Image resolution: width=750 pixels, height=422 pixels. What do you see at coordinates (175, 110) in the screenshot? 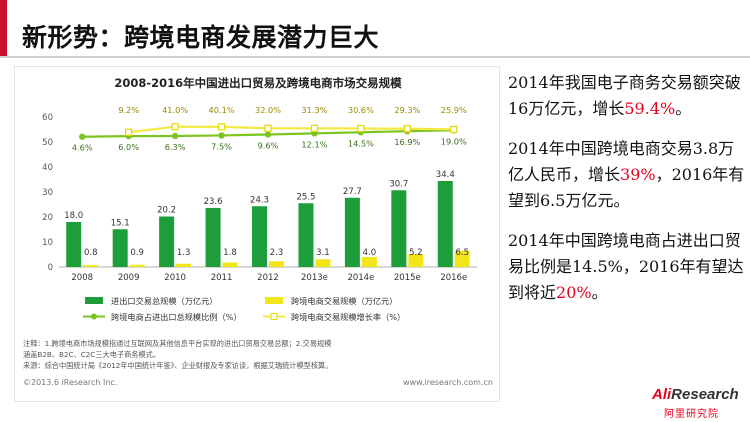
I see `growth-rate-label: 41.0%` at bounding box center [175, 110].